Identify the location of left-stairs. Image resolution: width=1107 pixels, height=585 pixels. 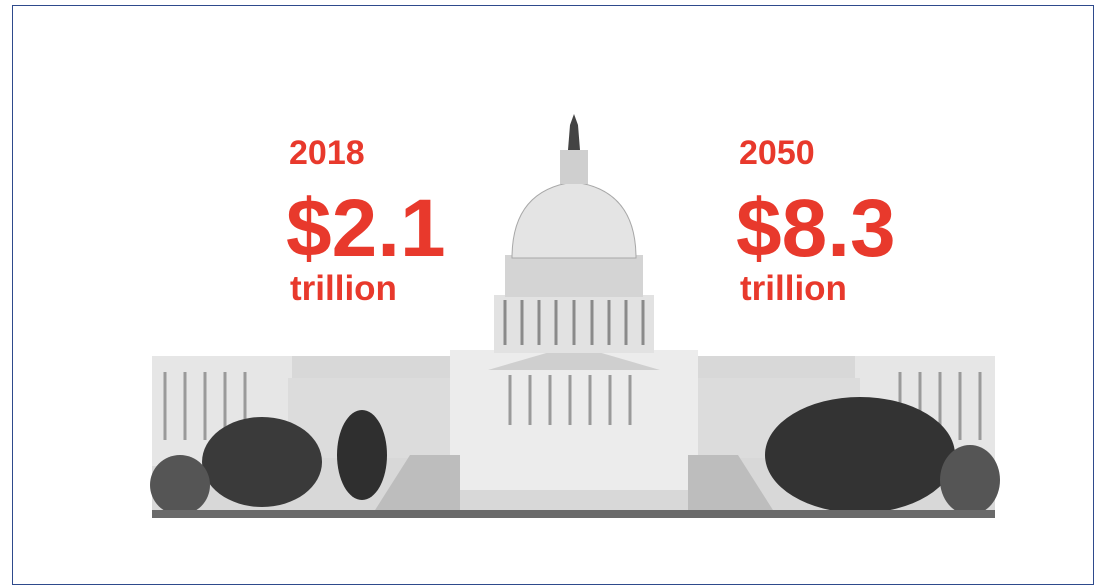
(415, 486).